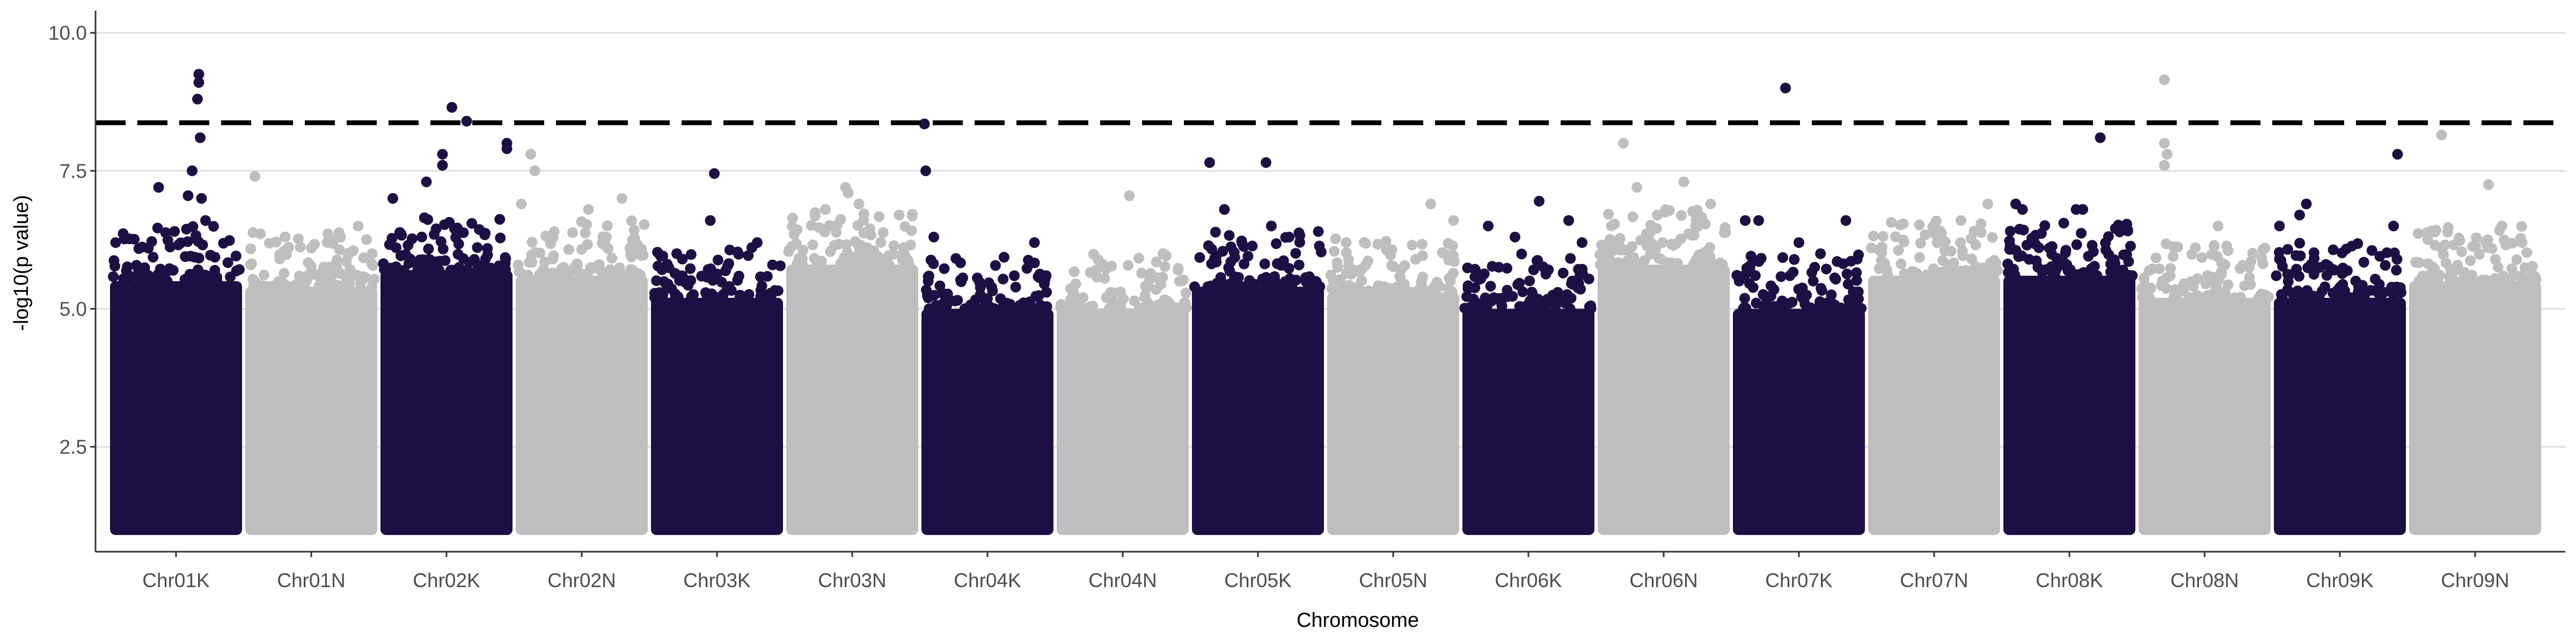  I want to click on x-axis-label: Chromosome, so click(1358, 620).